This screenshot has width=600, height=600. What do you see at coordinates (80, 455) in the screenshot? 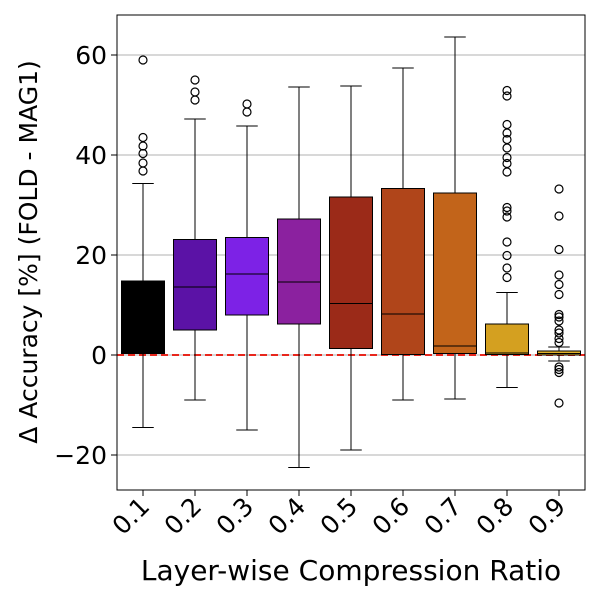
I see `y-tick-label: −20` at bounding box center [80, 455].